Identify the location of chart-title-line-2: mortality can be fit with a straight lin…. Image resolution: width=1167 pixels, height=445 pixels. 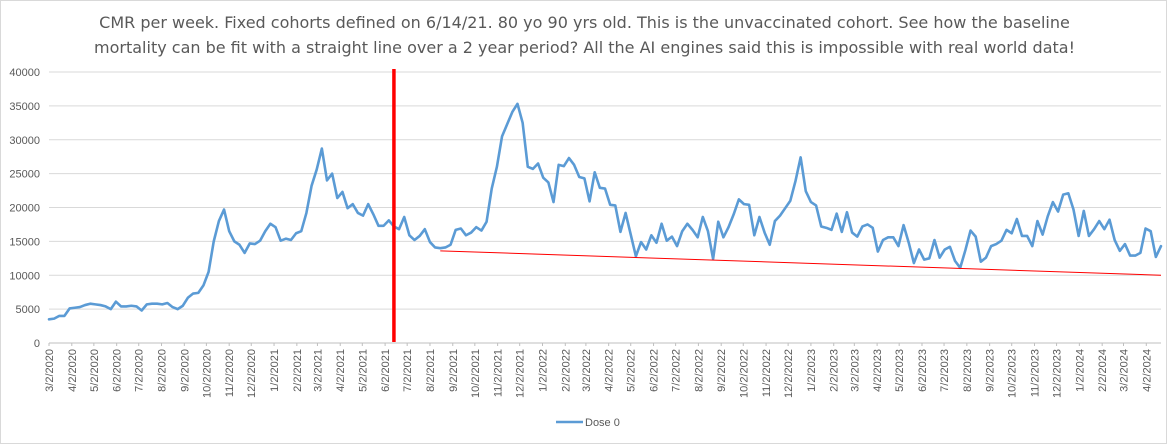
(584, 47).